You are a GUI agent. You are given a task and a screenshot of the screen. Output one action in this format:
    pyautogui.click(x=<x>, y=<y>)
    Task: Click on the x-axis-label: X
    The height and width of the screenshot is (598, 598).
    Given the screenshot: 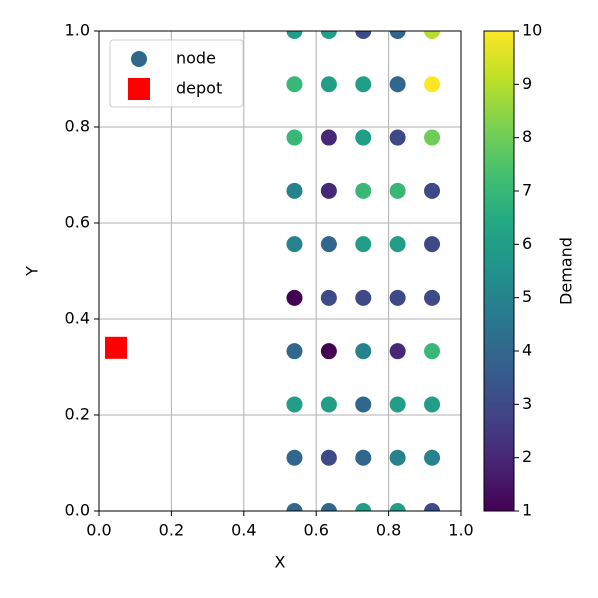 What is the action you would take?
    pyautogui.click(x=280, y=562)
    